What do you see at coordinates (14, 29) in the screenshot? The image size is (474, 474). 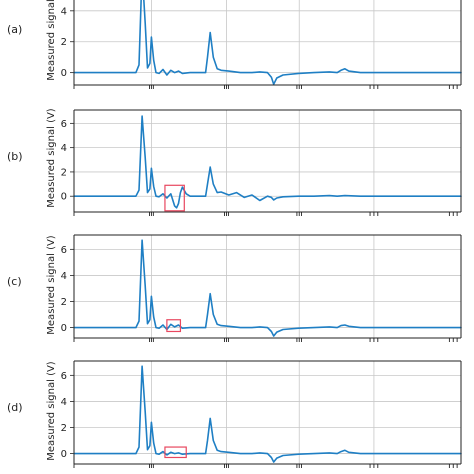 I see `panel-label: (a)` at bounding box center [14, 29].